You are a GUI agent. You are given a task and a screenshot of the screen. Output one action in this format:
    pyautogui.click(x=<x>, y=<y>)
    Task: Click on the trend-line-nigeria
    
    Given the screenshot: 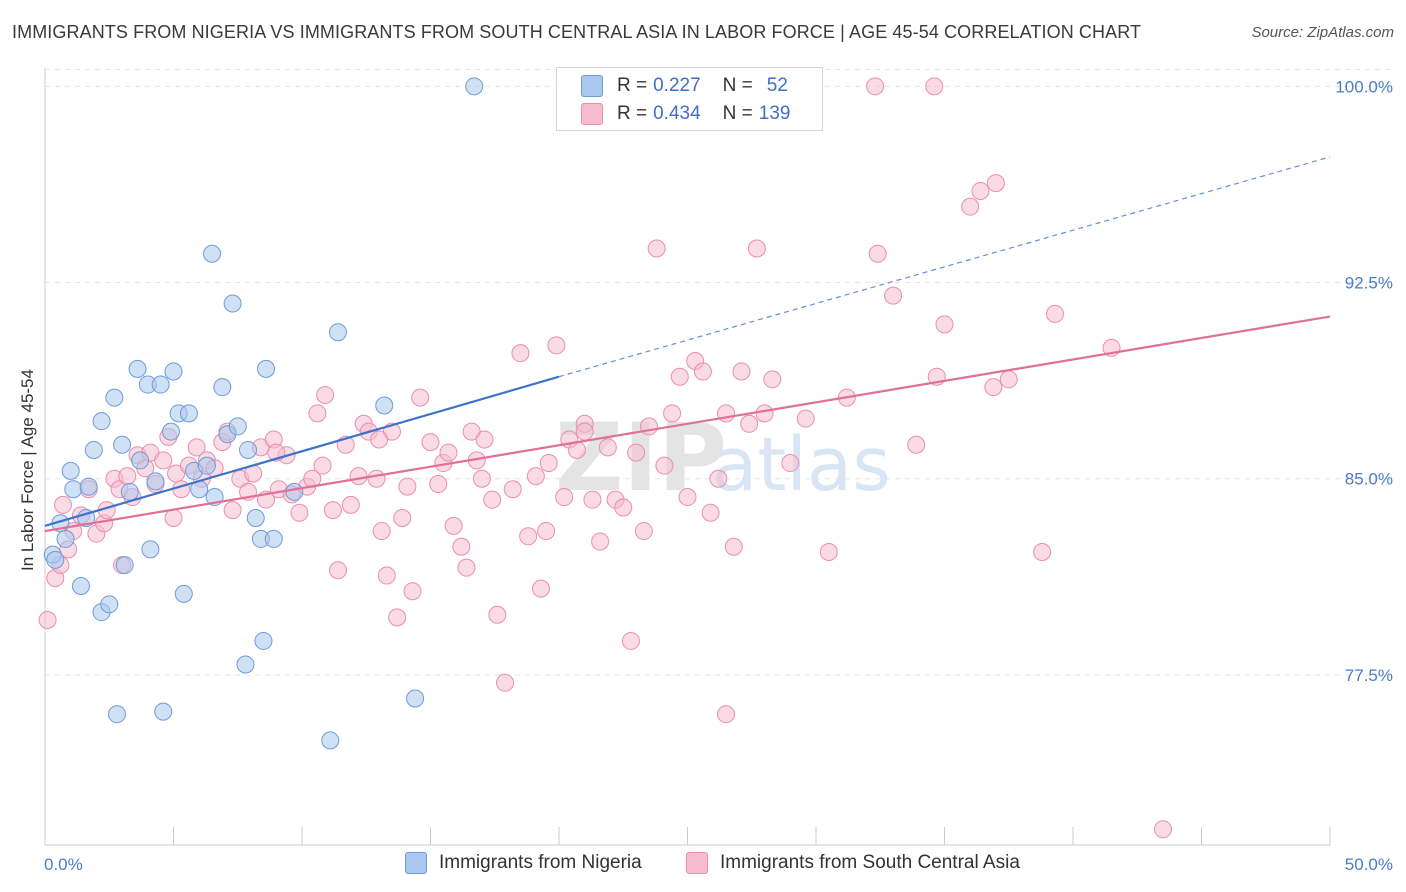 What is the action you would take?
    pyautogui.click(x=302, y=451)
    